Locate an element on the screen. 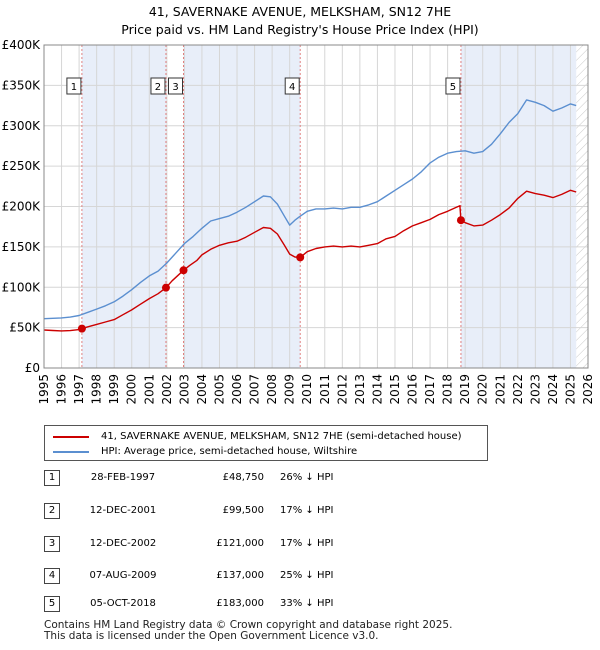  x-tick-label: 2021 is located at coordinates (500, 389).